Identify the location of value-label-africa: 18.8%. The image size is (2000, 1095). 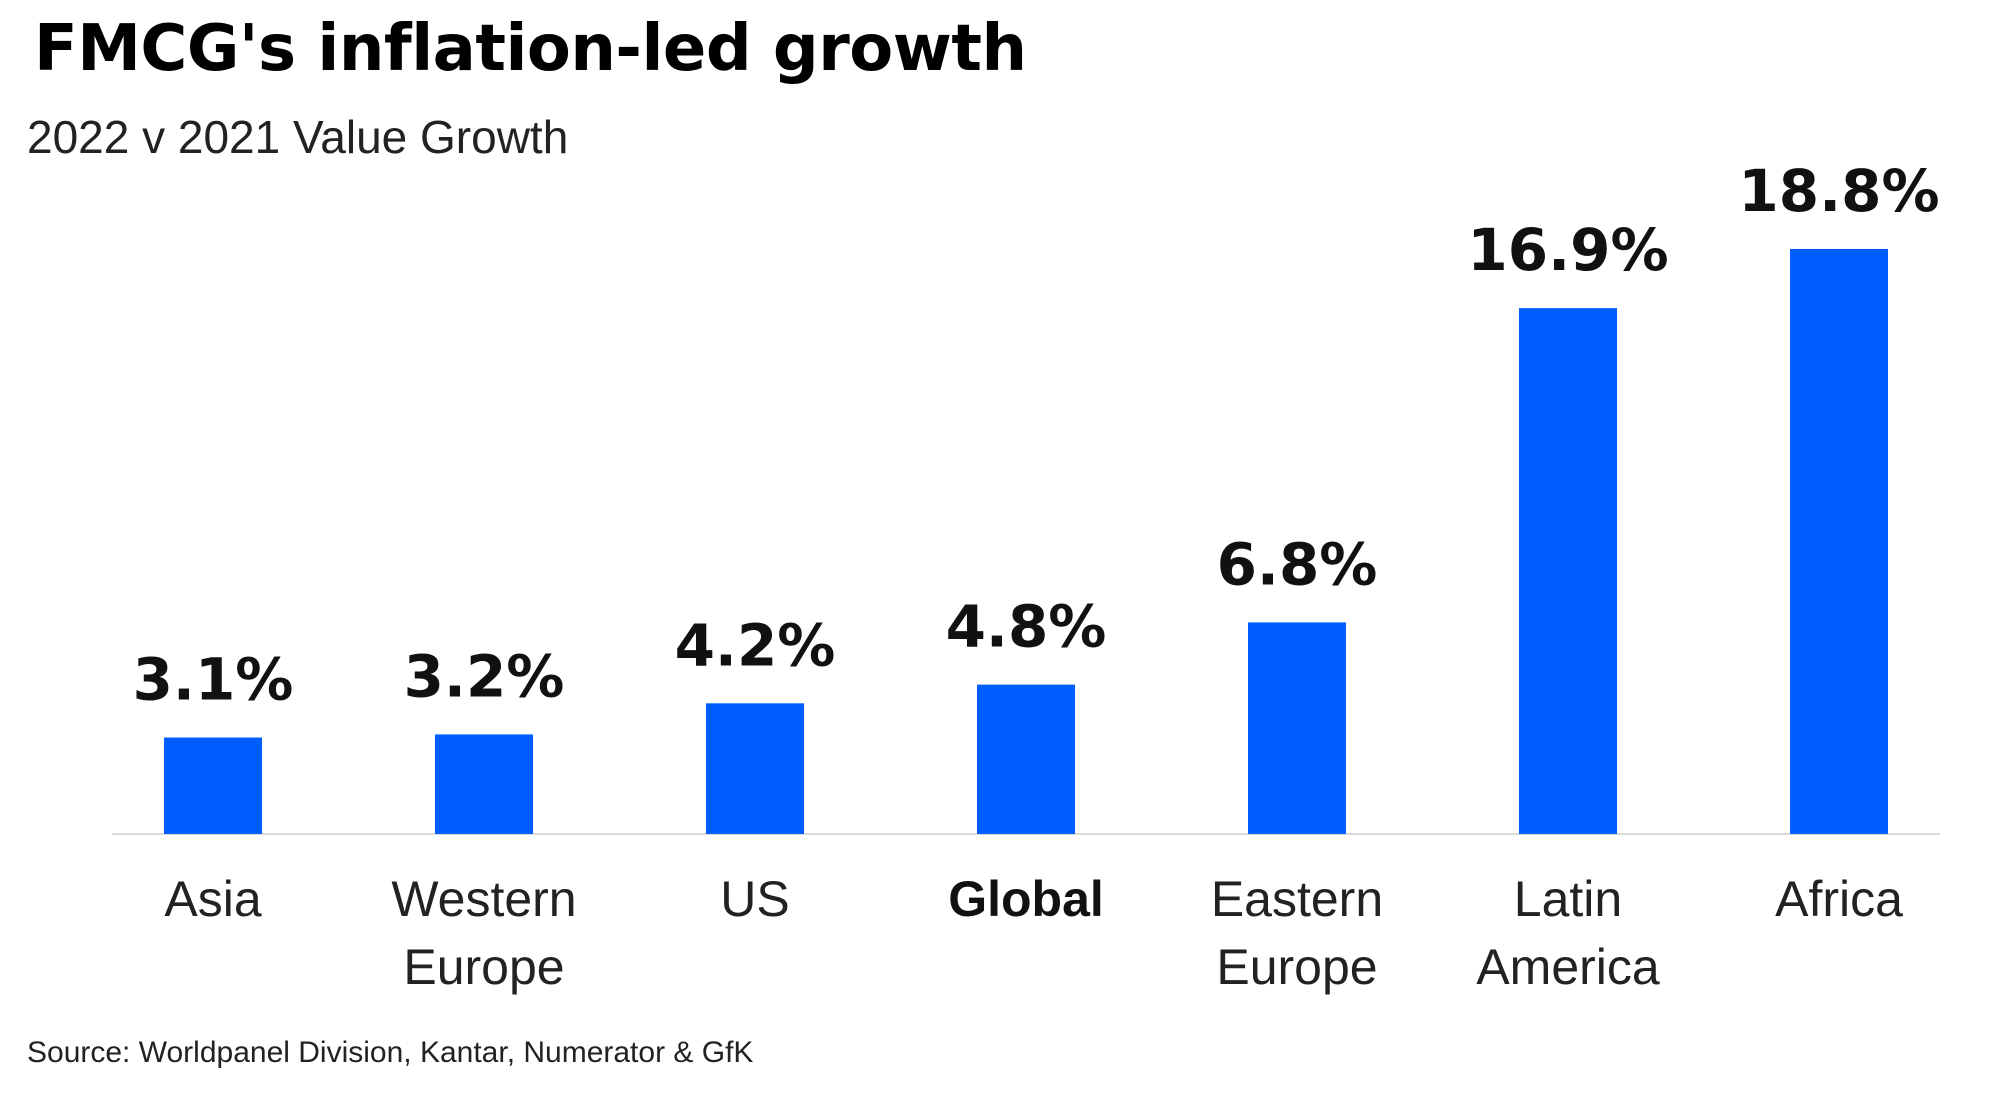
(1838, 191).